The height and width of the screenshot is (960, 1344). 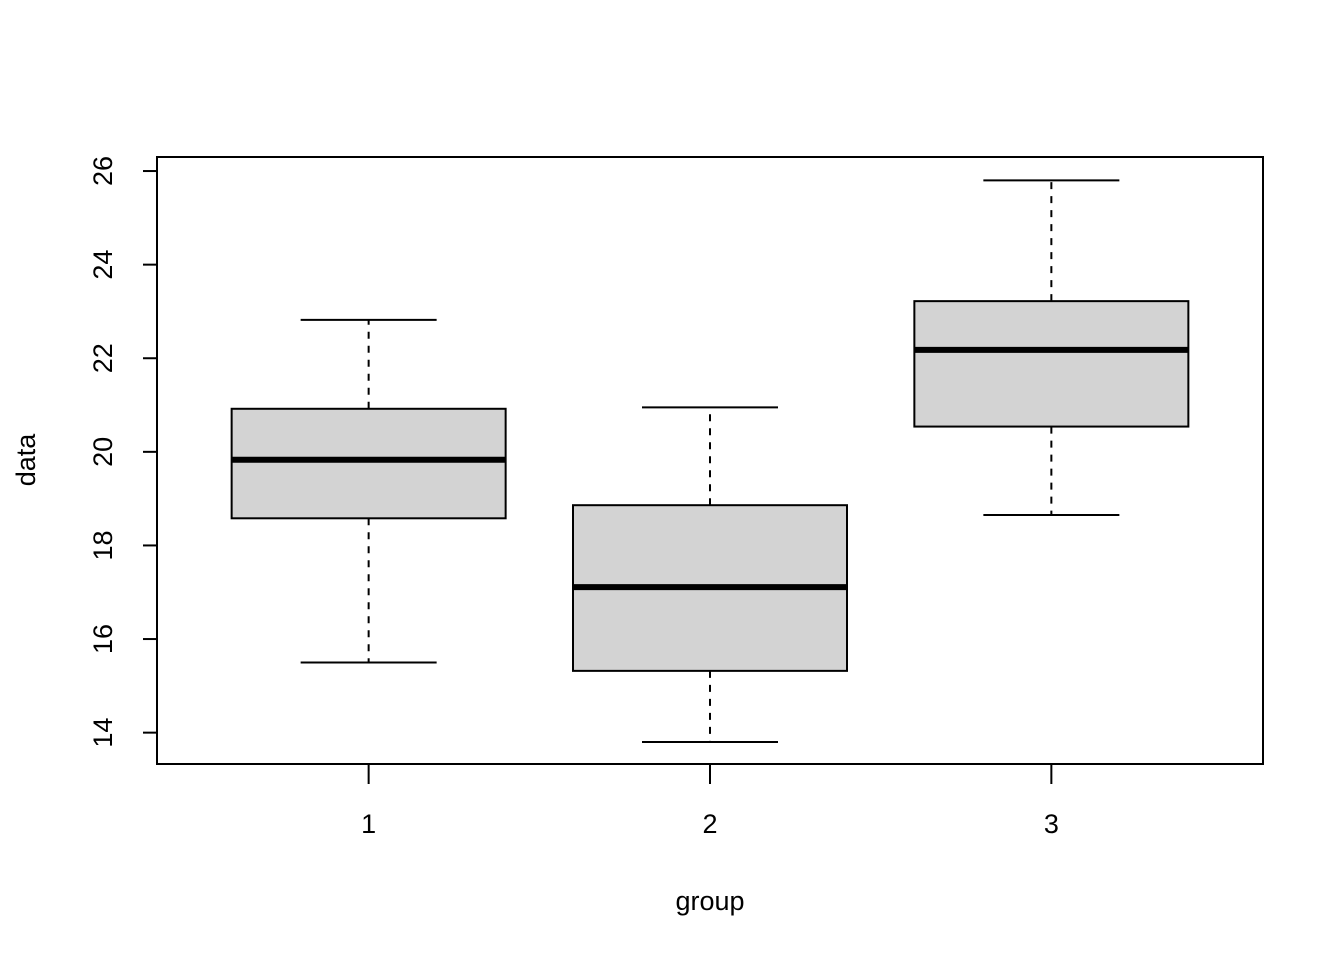 What do you see at coordinates (103, 733) in the screenshot?
I see `y-tick-label: 14` at bounding box center [103, 733].